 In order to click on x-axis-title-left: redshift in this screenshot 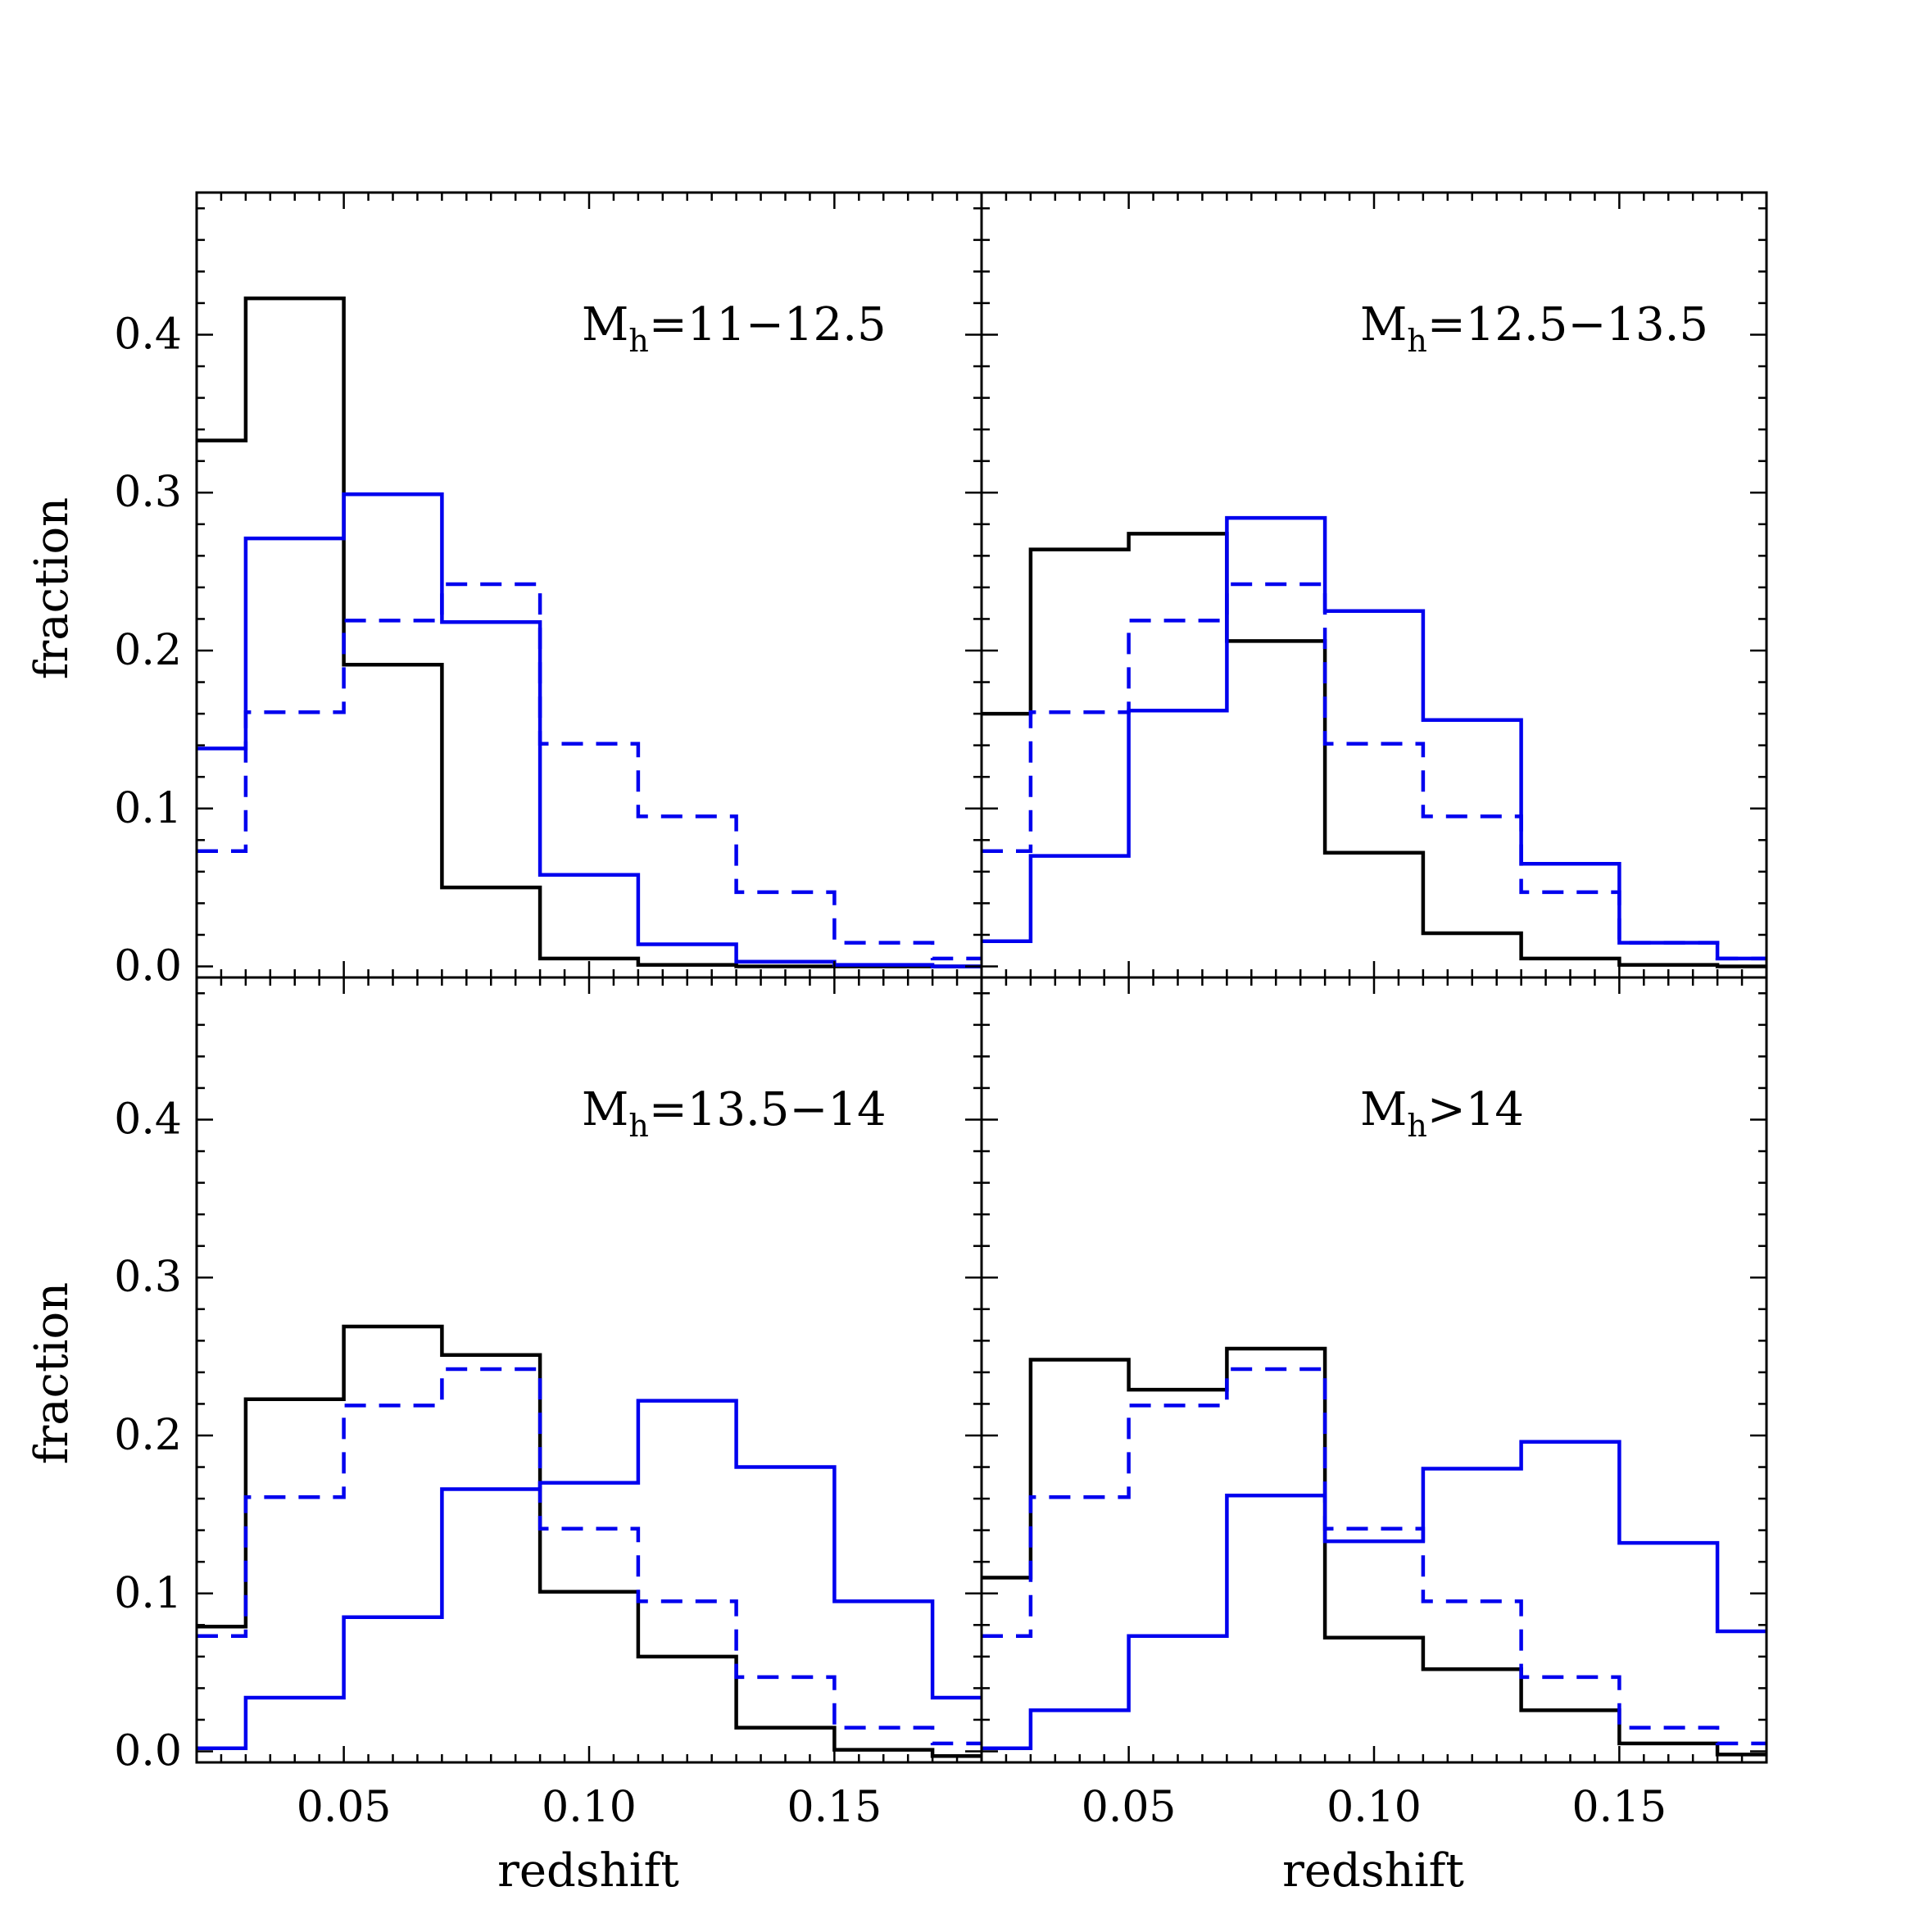, I will do `click(588, 1871)`.